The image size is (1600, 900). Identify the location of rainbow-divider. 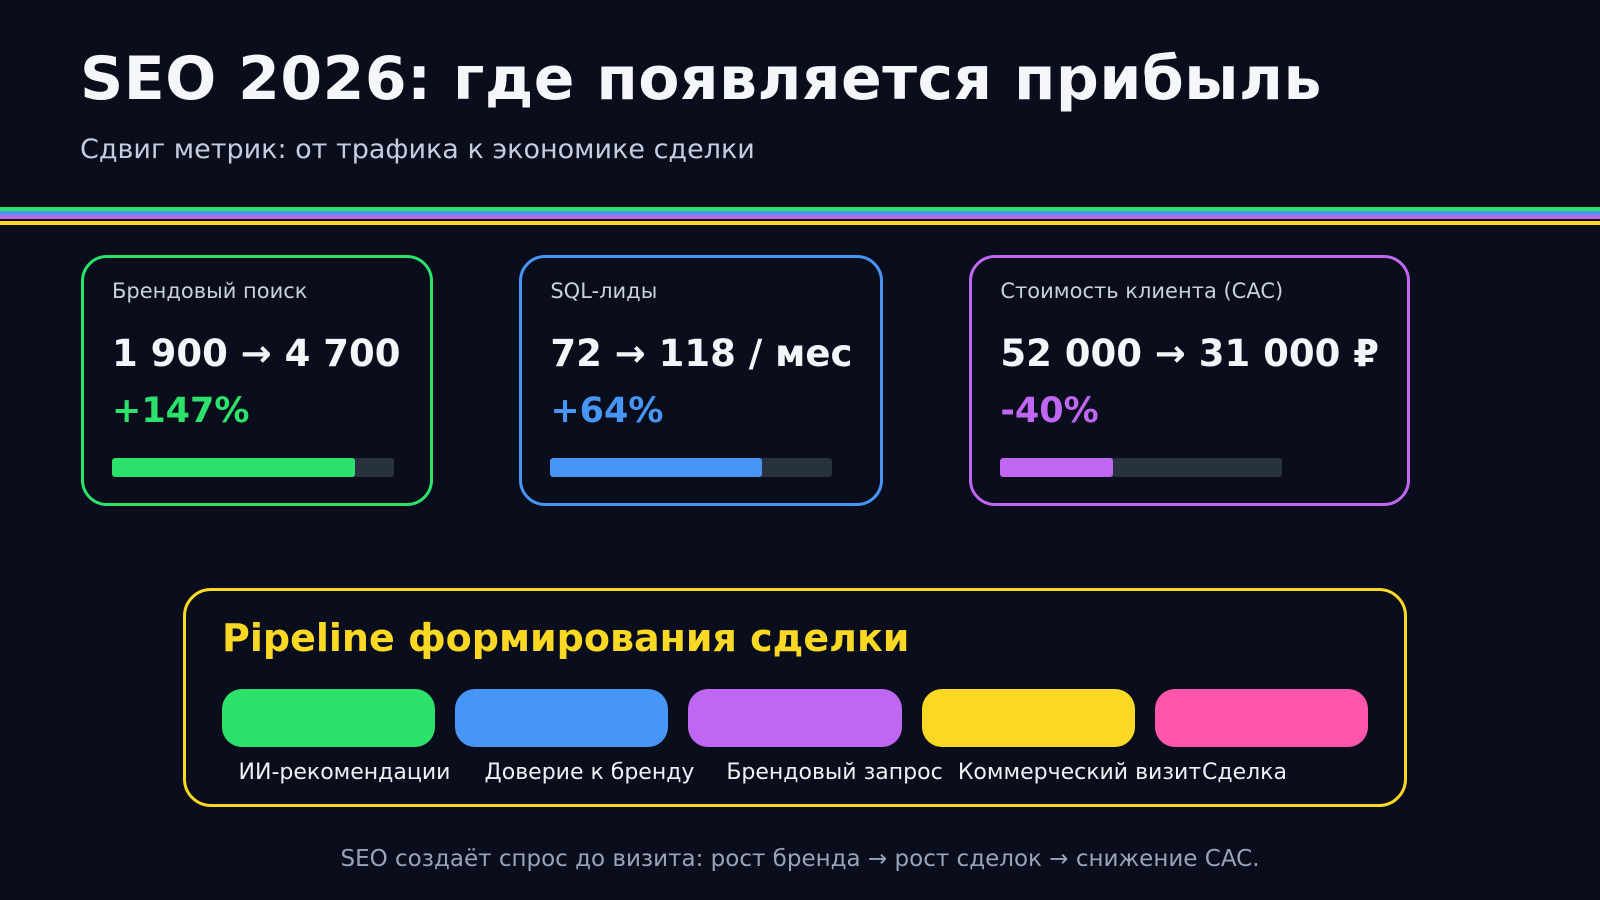
(800, 216).